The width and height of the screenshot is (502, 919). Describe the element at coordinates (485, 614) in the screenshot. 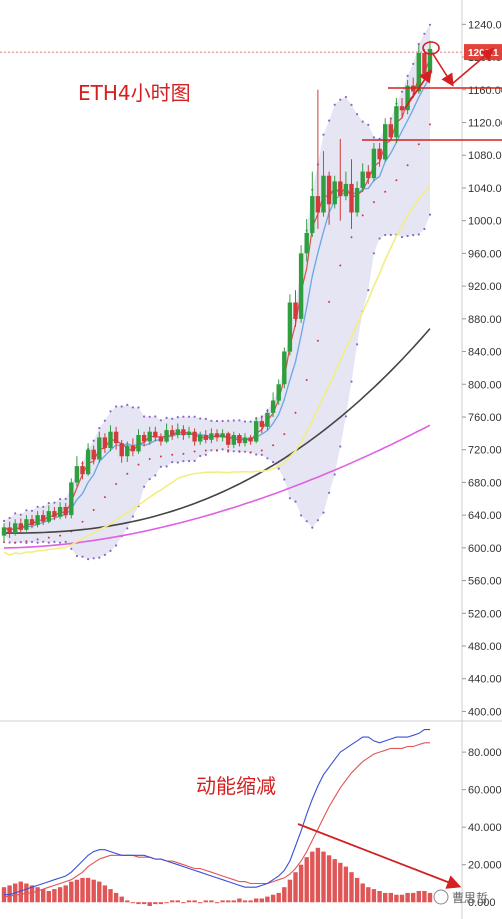

I see `price-tick-label: 520.00` at that location.